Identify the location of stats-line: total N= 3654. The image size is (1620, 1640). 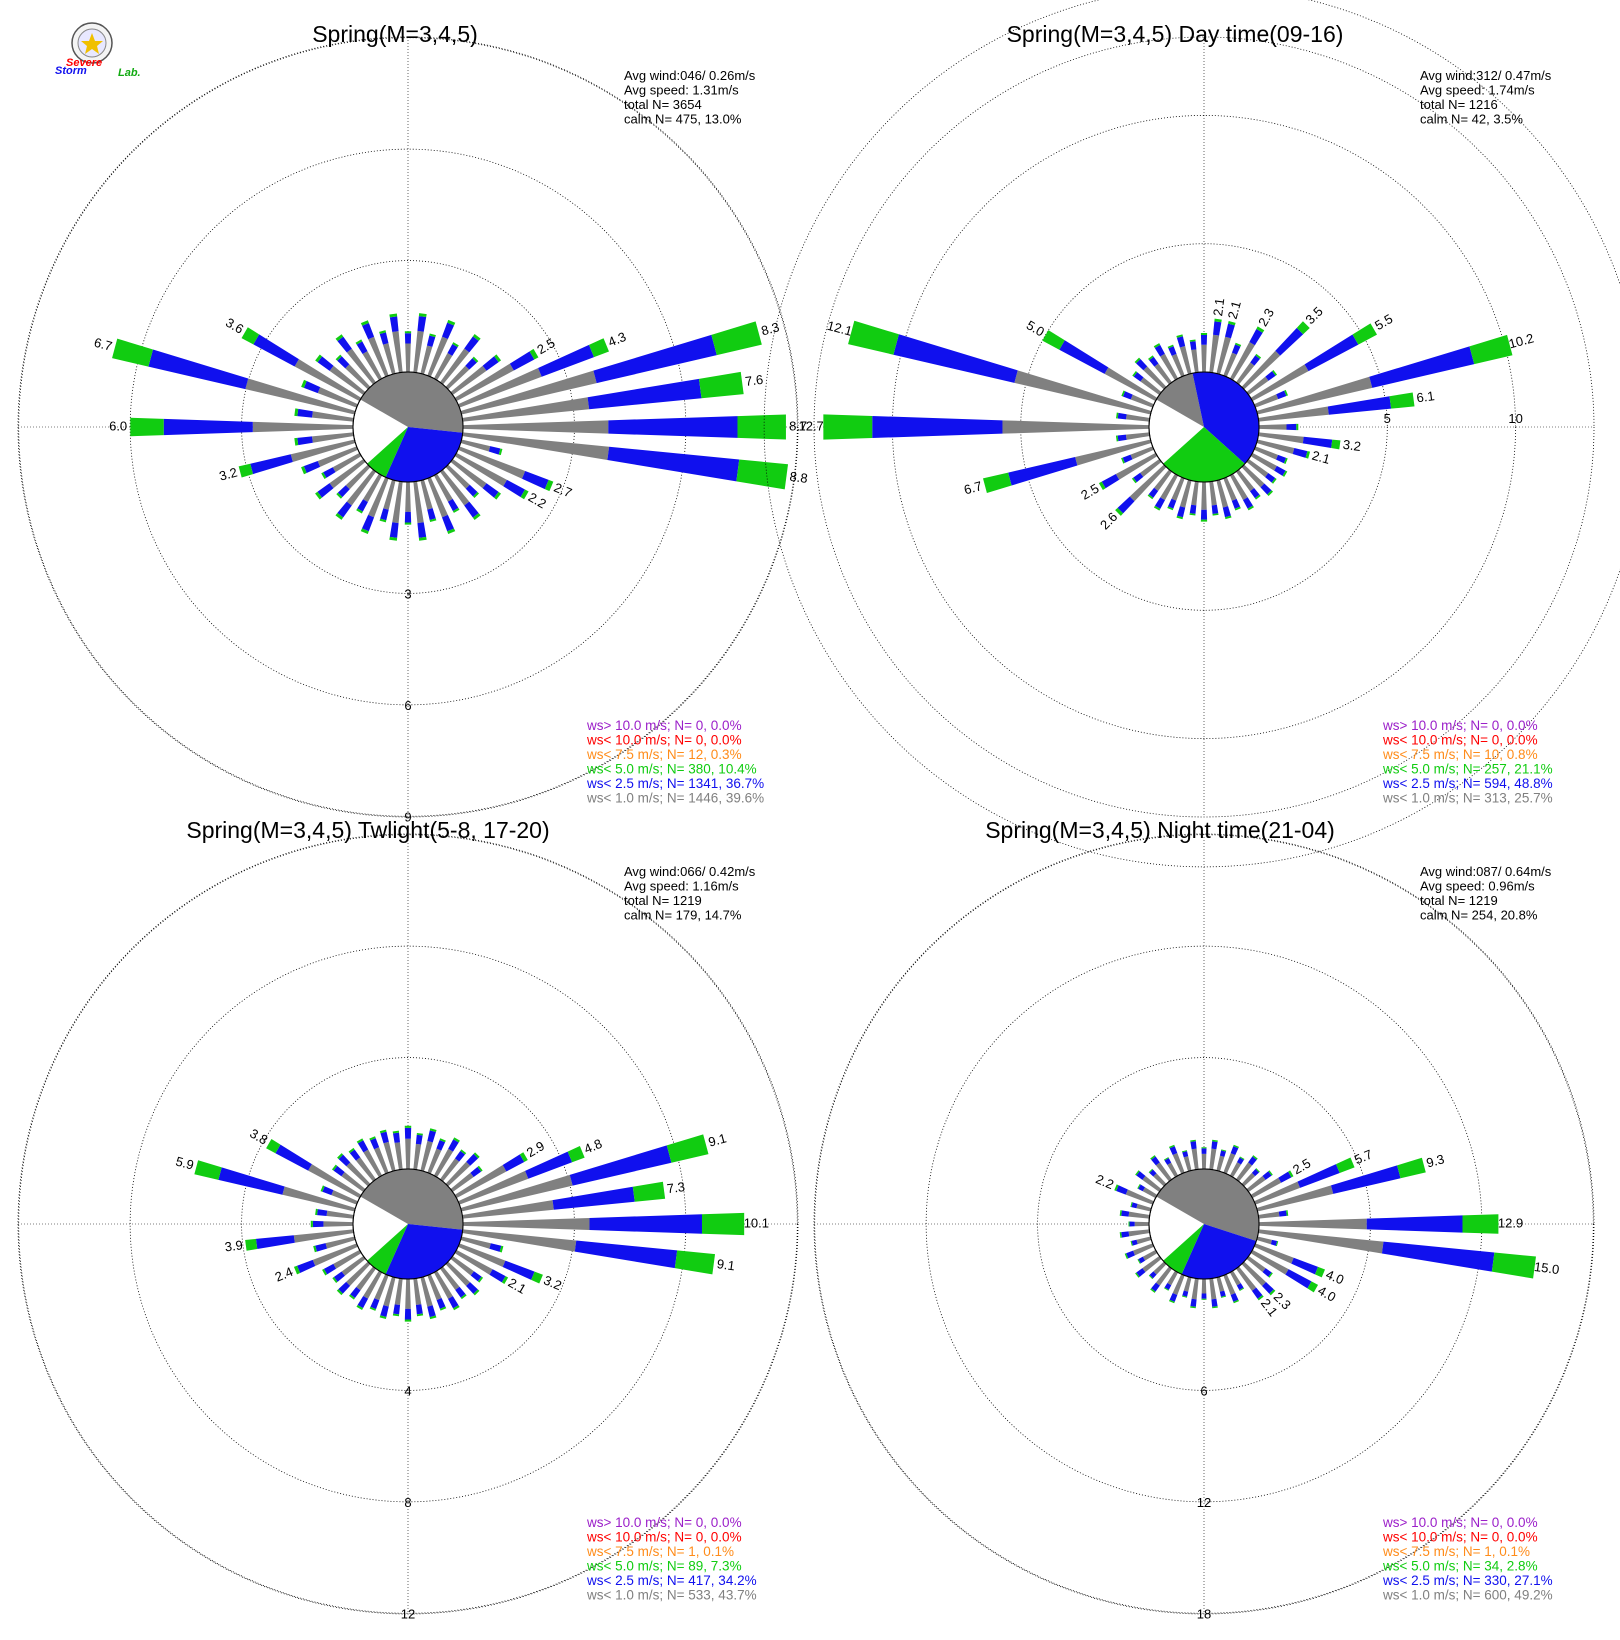
(663, 104).